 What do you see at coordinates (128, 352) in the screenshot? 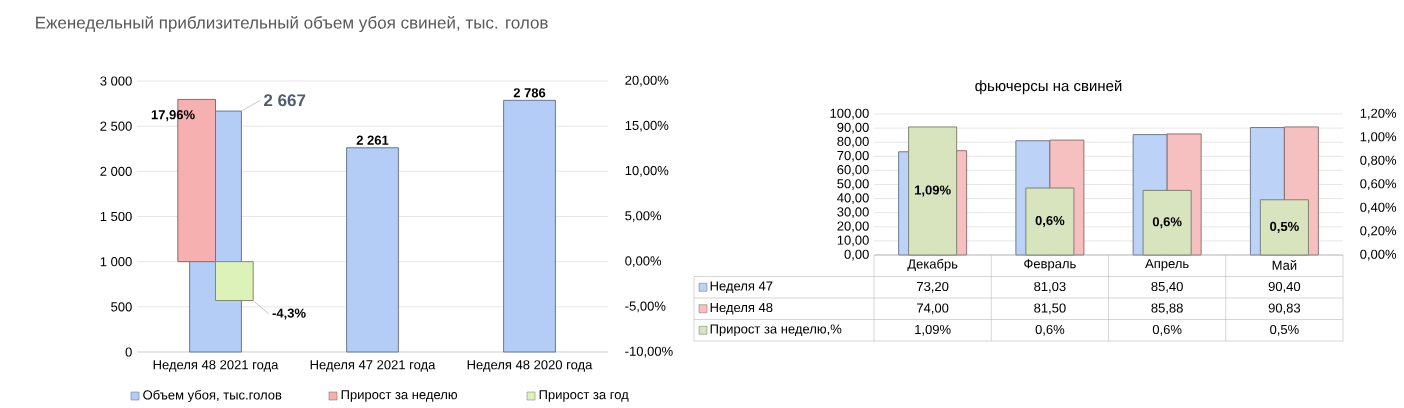
I see `y-tick-label: 0` at bounding box center [128, 352].